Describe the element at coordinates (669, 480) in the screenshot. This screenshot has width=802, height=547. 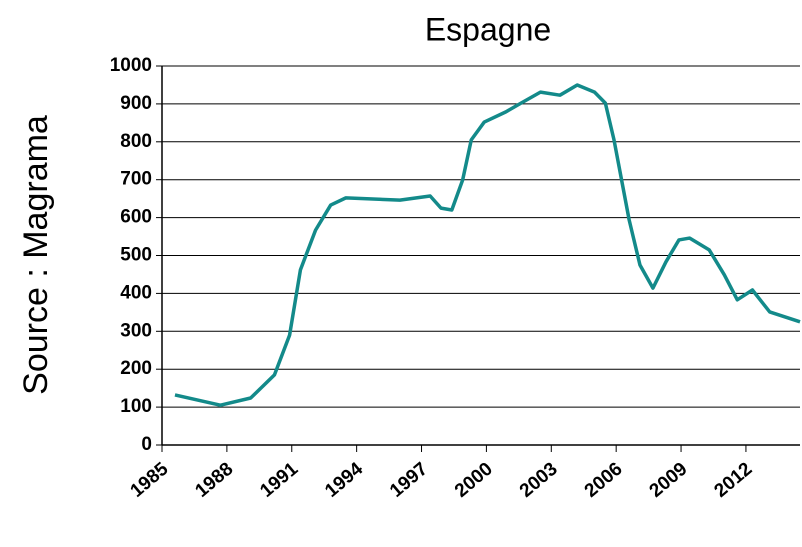
I see `x-tick-label: 2009` at that location.